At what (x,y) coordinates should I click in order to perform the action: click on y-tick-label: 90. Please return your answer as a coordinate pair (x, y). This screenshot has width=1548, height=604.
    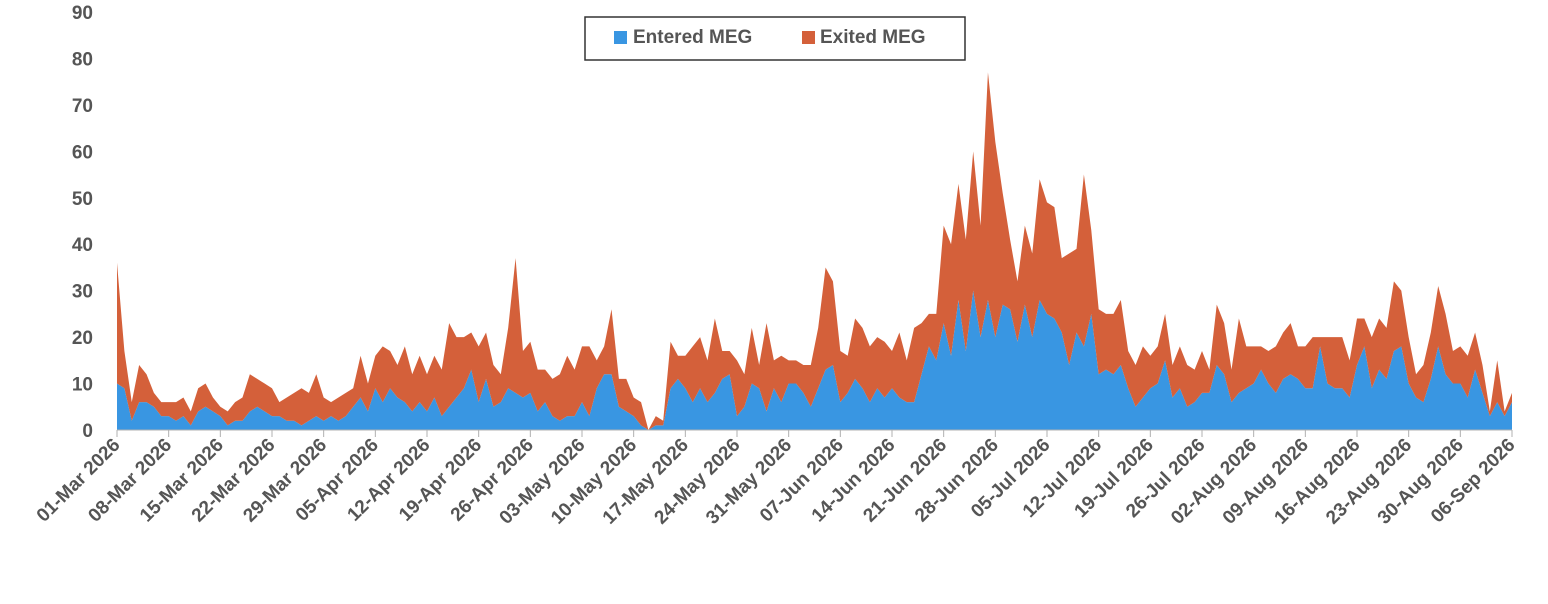
    Looking at the image, I should click on (82, 13).